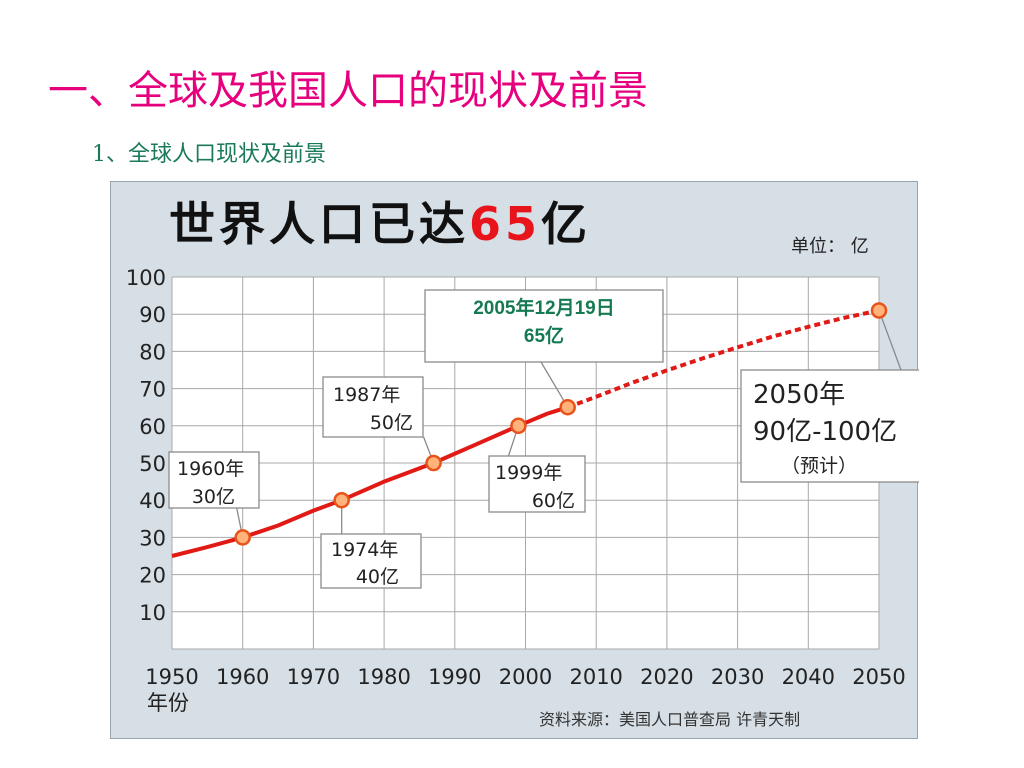 This screenshot has height=768, width=1024. Describe the element at coordinates (799, 395) in the screenshot. I see `callout-text-line: 2050年` at that location.